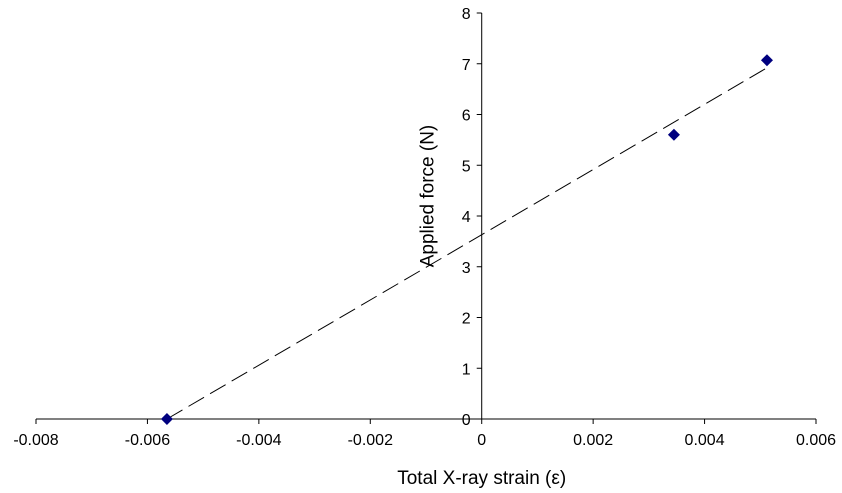 This screenshot has width=842, height=493. I want to click on x-tick-label: -0.006, so click(147, 440).